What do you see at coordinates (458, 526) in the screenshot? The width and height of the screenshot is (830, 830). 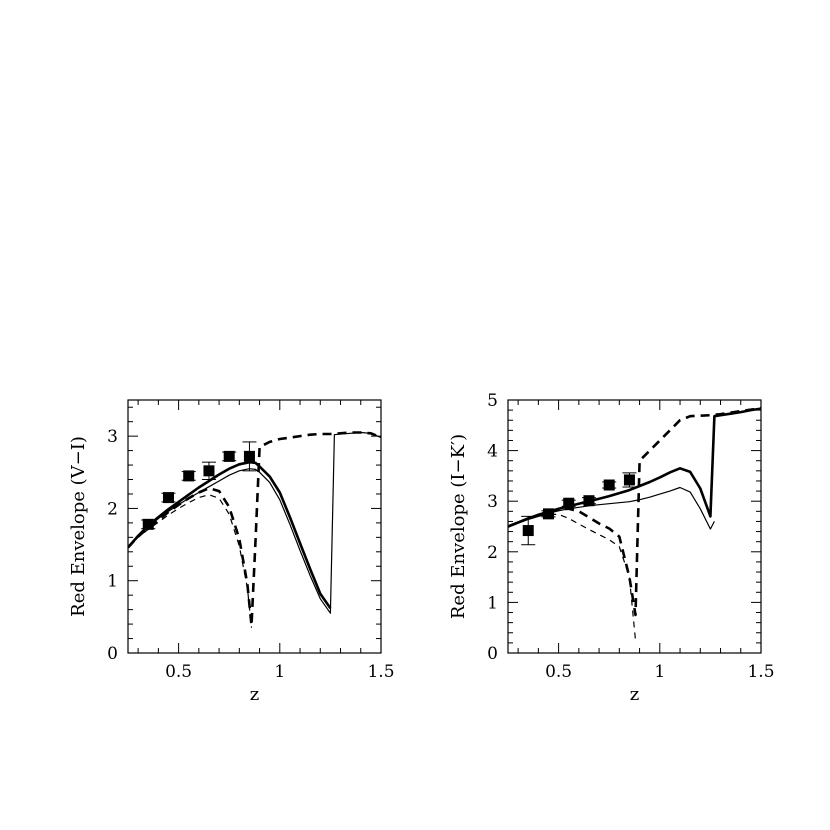 I see `y-axis-title: Red Envelope (I−K′)` at bounding box center [458, 526].